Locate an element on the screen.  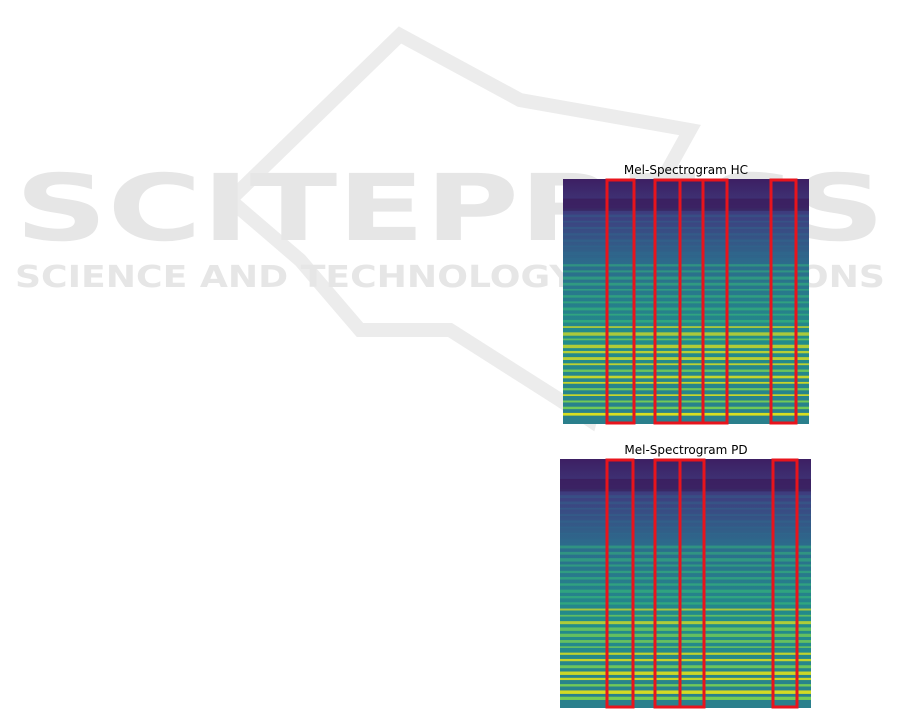
figure-title: Mel-Spectrogram HC is located at coordinates (686, 170).